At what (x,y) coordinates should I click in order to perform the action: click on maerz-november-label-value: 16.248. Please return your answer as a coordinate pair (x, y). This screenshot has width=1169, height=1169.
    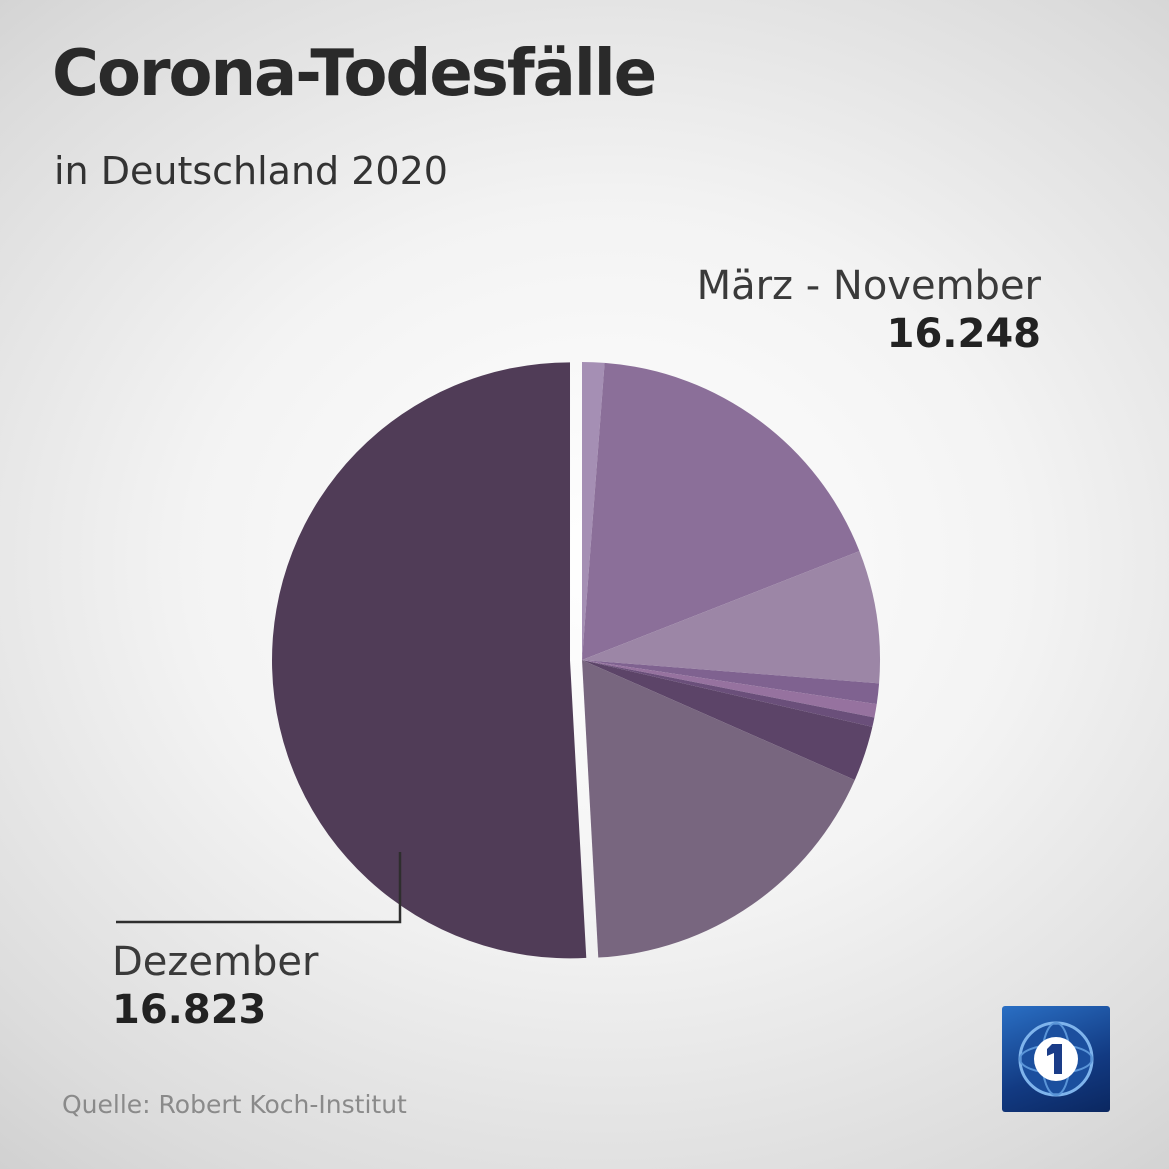
    Looking at the image, I should click on (963, 334).